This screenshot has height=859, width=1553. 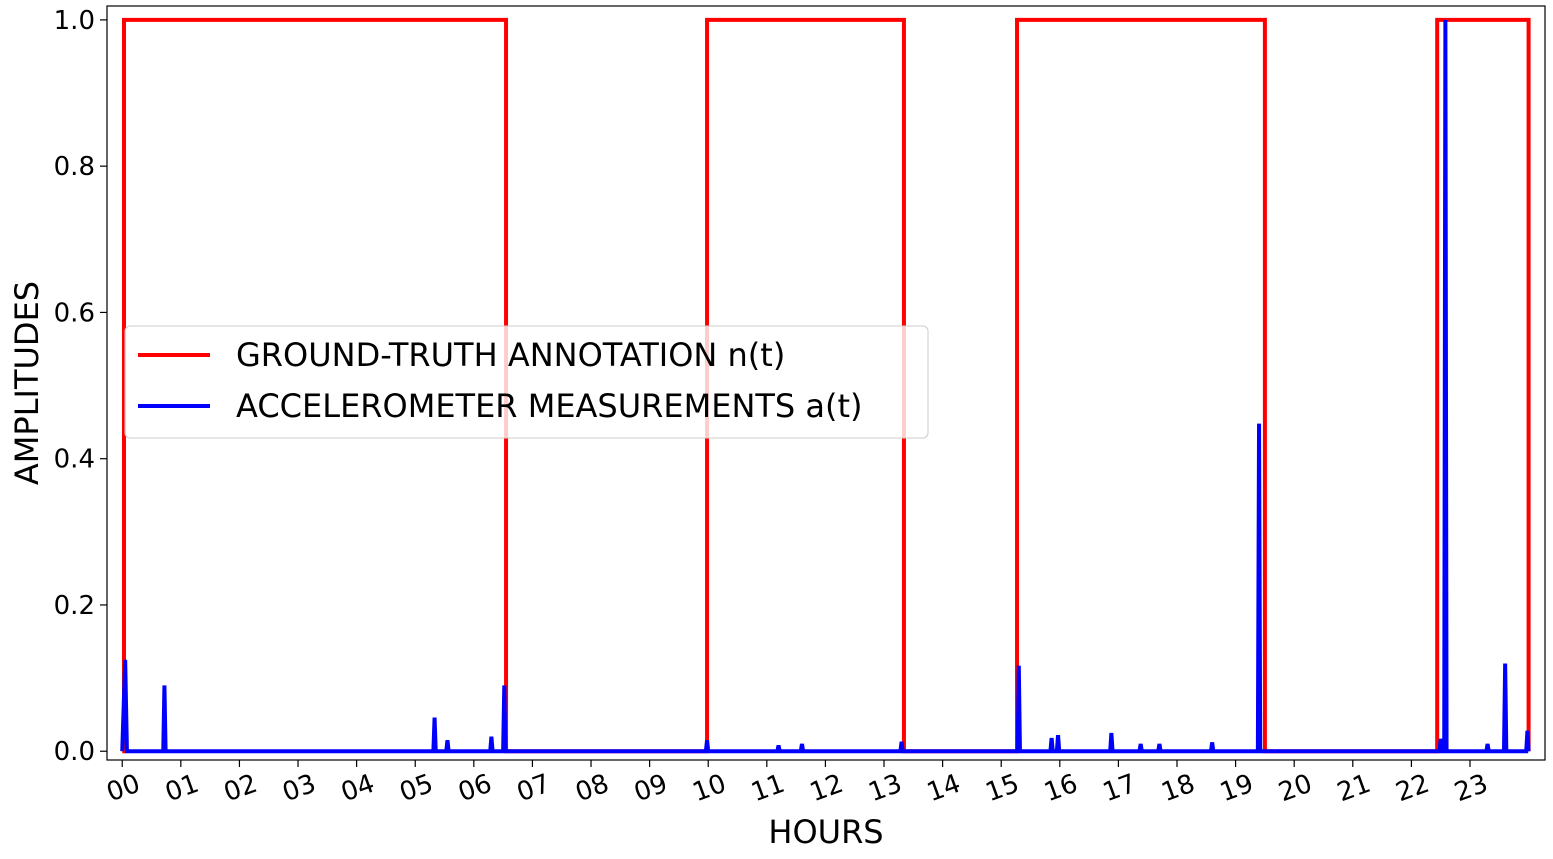 I want to click on x-tick-label: 00, so click(x=123, y=789).